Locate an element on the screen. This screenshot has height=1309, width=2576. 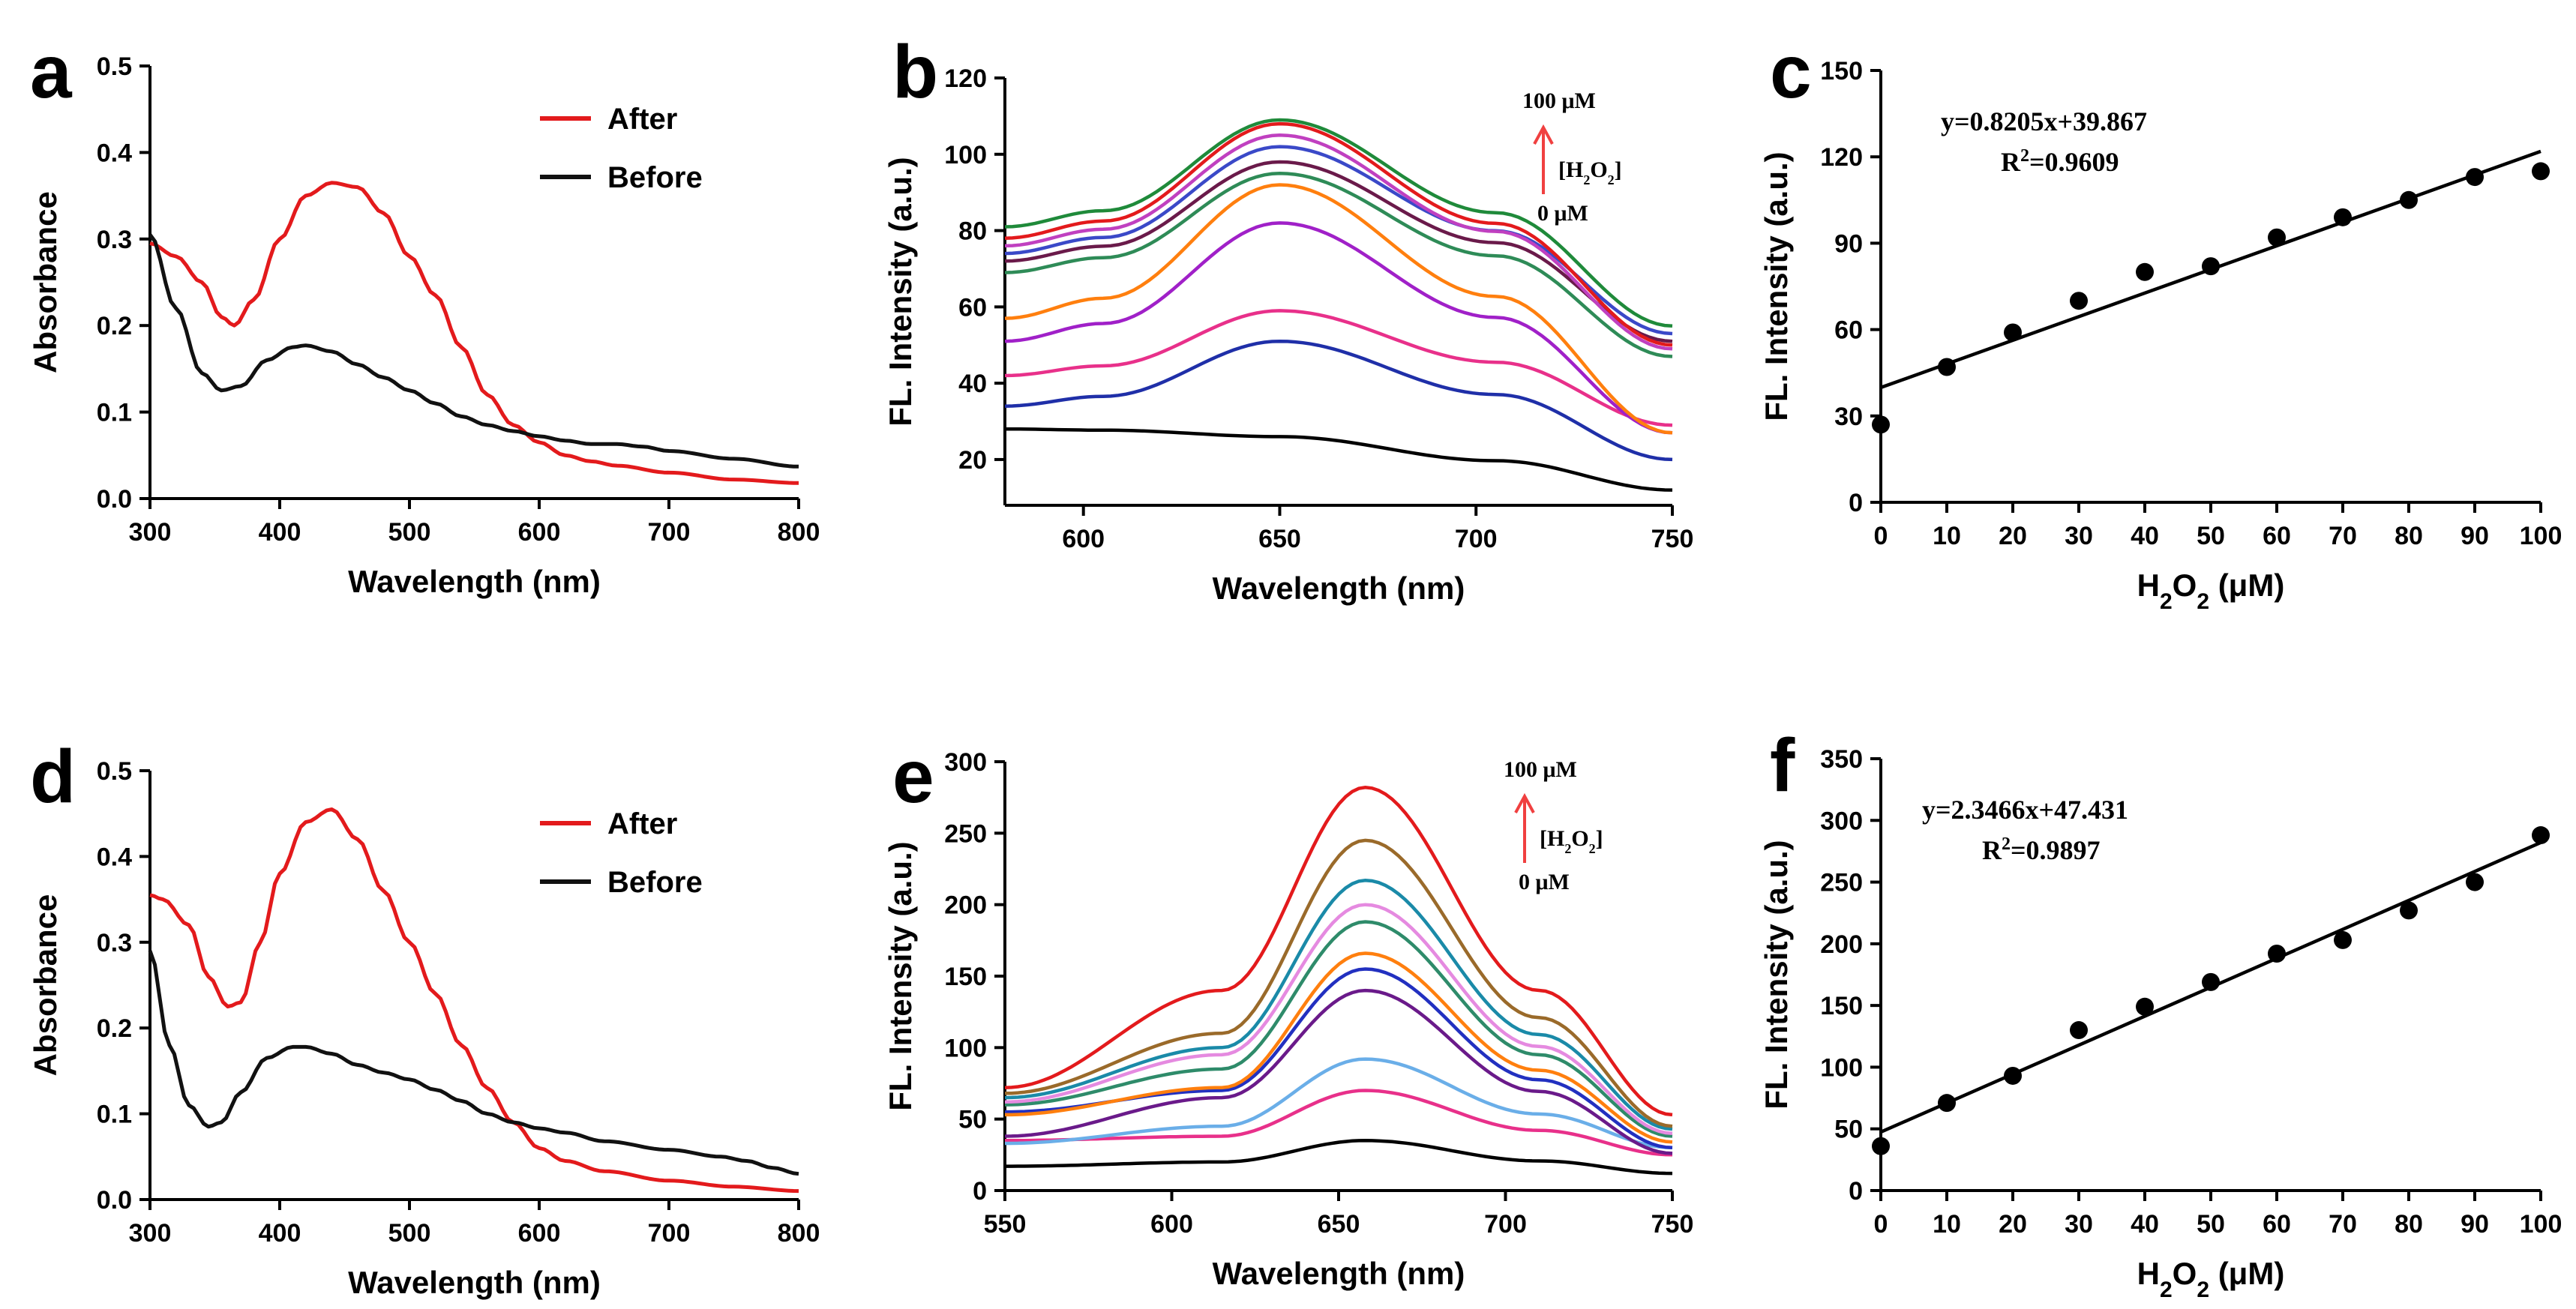
y-tick-label: 350 is located at coordinates (1842, 759).